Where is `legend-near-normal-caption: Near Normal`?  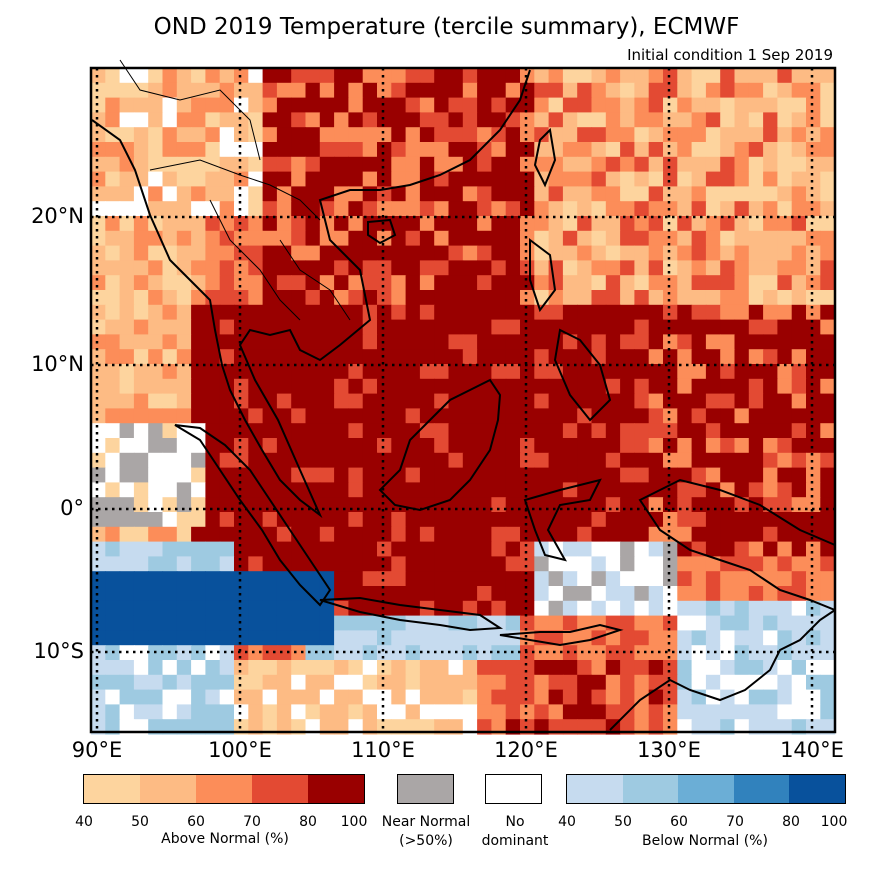 legend-near-normal-caption: Near Normal is located at coordinates (426, 822).